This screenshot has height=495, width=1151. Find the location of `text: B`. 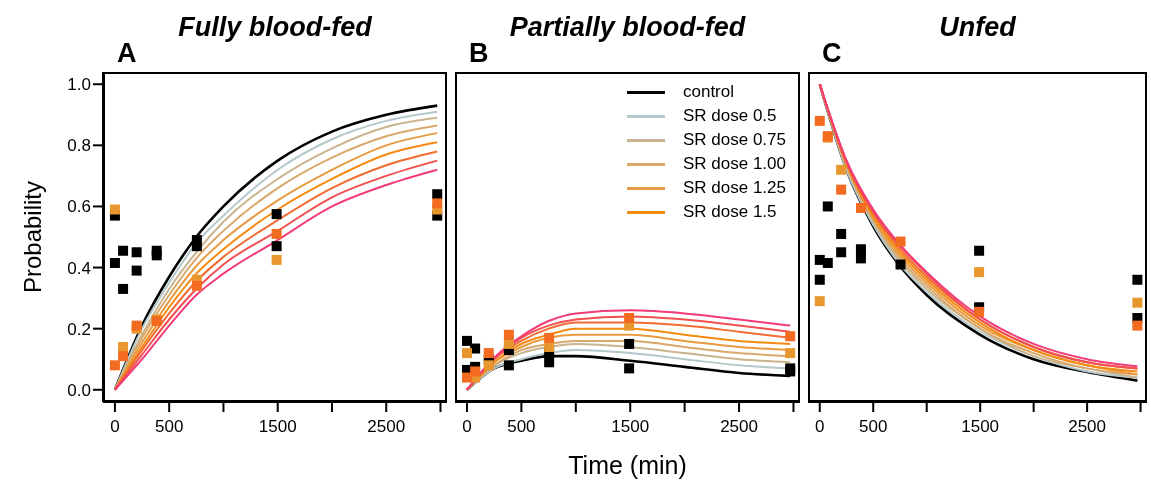

text: B is located at coordinates (479, 53).